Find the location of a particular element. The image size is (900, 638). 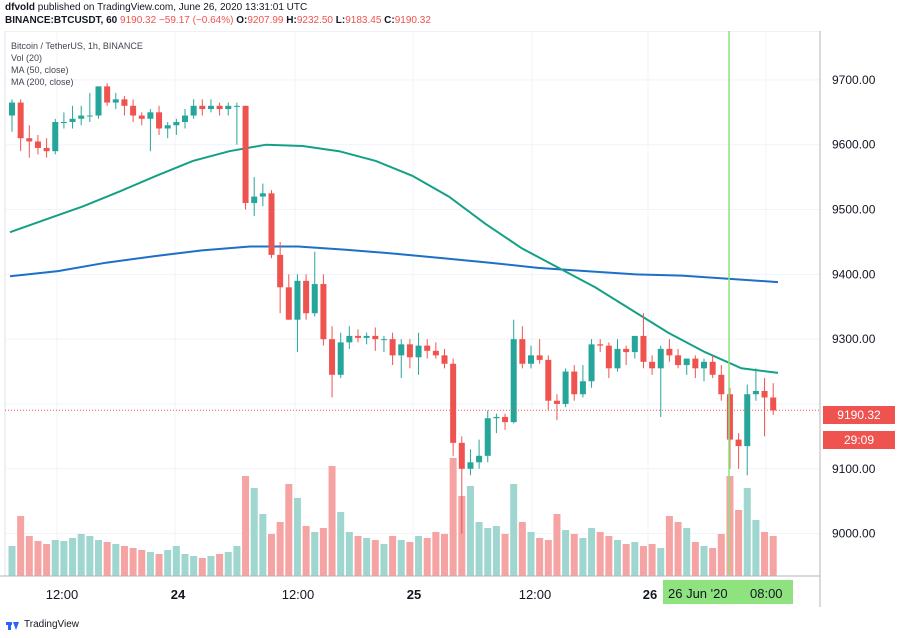

price-axis-label: 9000.00 is located at coordinates (854, 534).